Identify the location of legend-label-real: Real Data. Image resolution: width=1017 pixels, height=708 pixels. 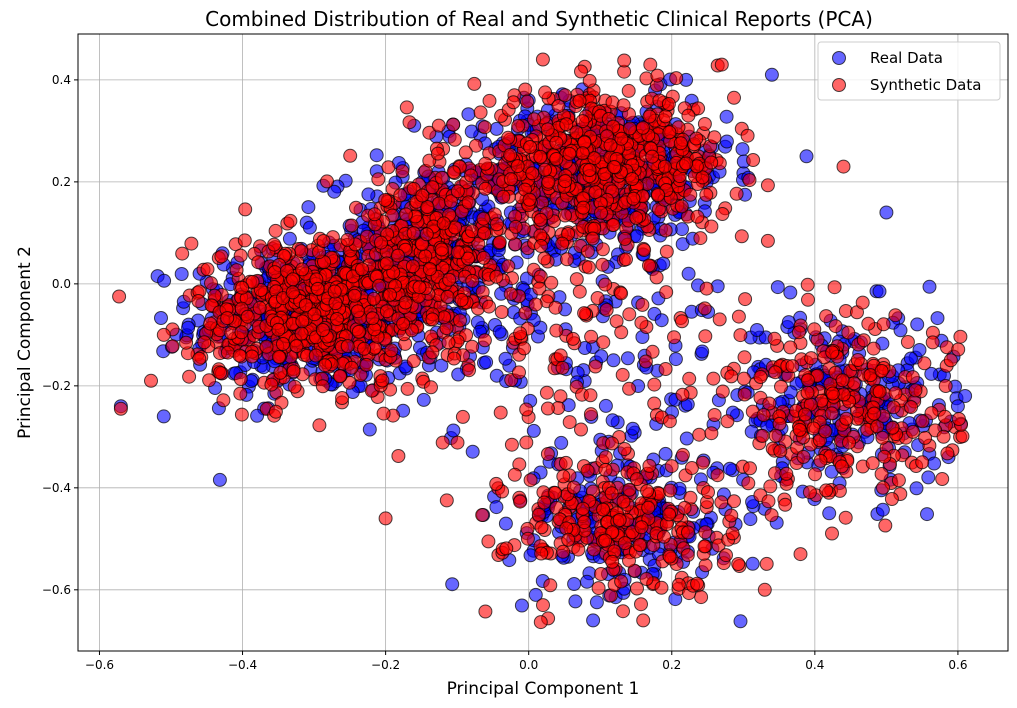
(906, 58).